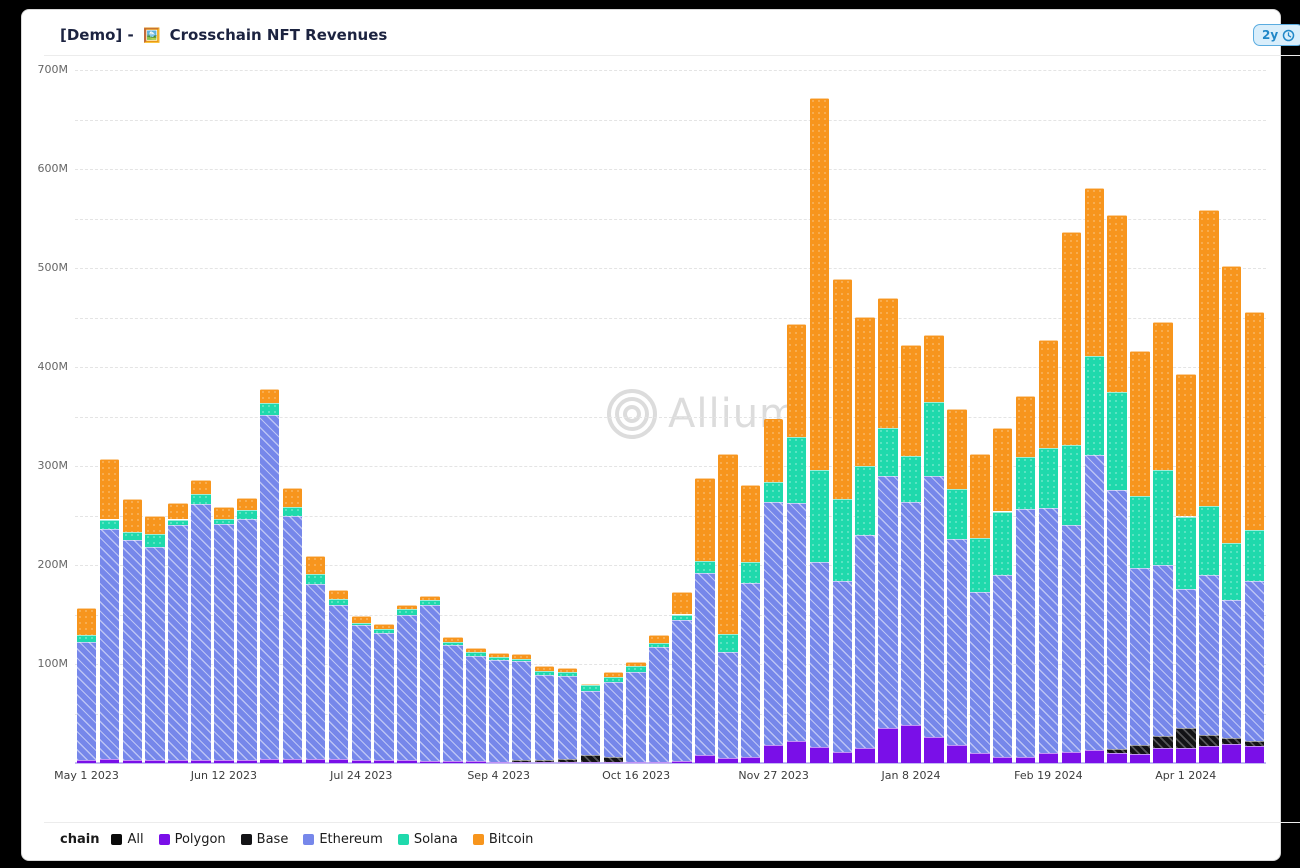 This screenshot has width=1300, height=868. Describe the element at coordinates (127, 839) in the screenshot. I see `legend-item-all: All` at that location.